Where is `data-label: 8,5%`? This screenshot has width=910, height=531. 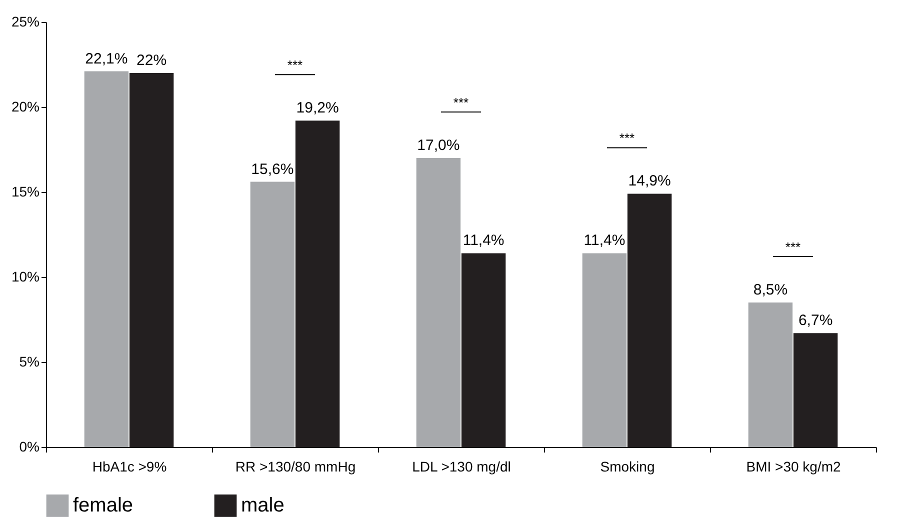 data-label: 8,5% is located at coordinates (770, 290).